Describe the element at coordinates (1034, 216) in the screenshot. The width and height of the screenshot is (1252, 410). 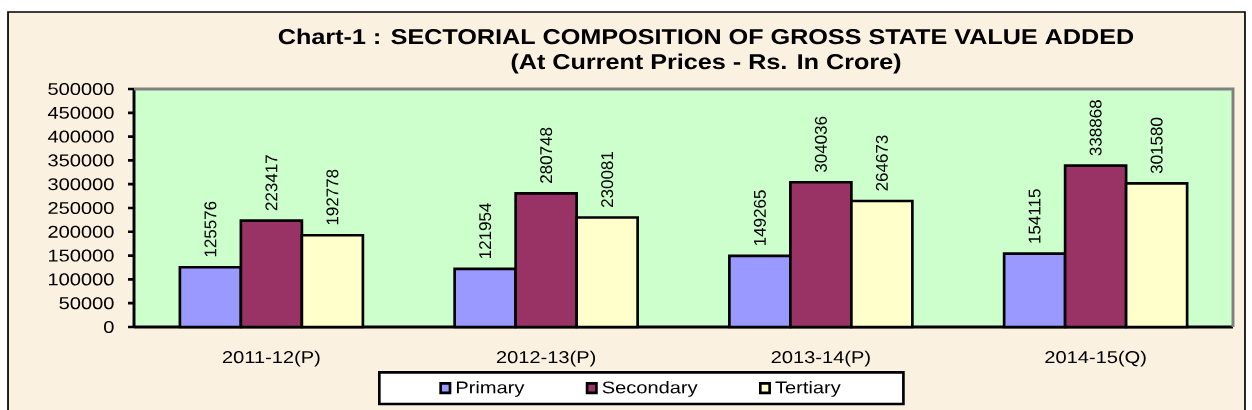
I see `data-label: 154115` at that location.